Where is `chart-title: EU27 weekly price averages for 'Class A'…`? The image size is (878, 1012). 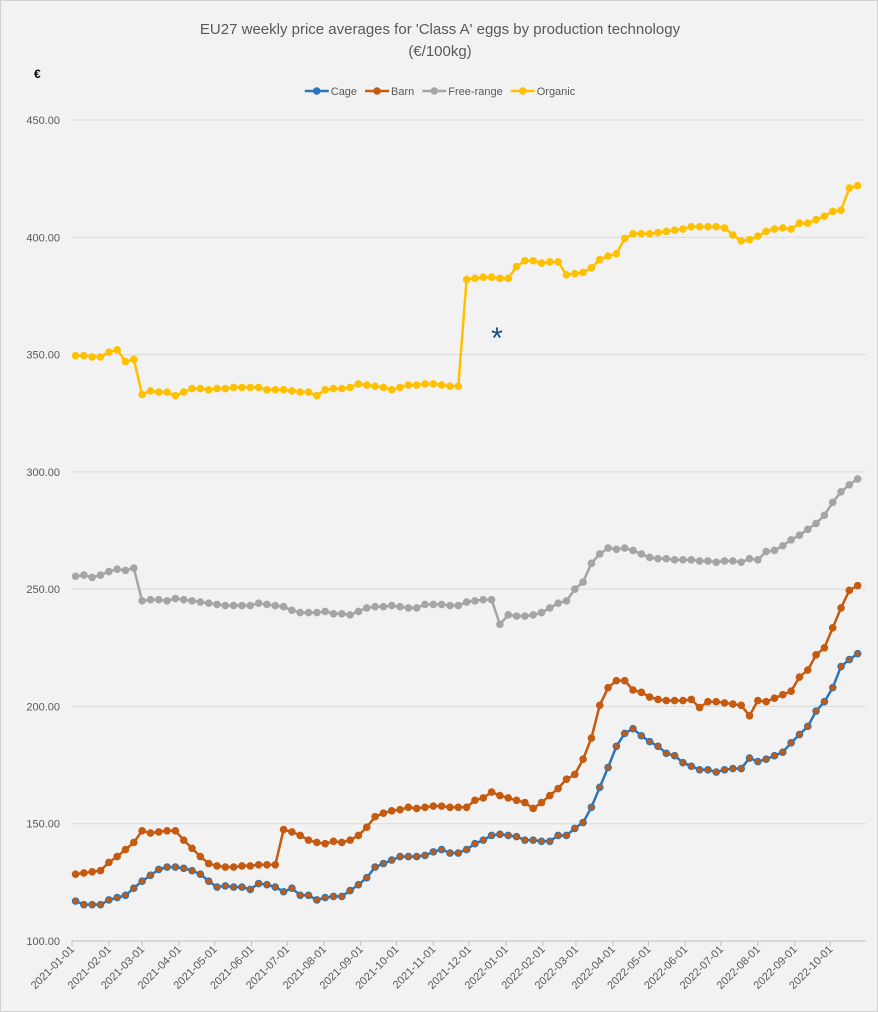 chart-title: EU27 weekly price averages for 'Class A'… is located at coordinates (440, 29).